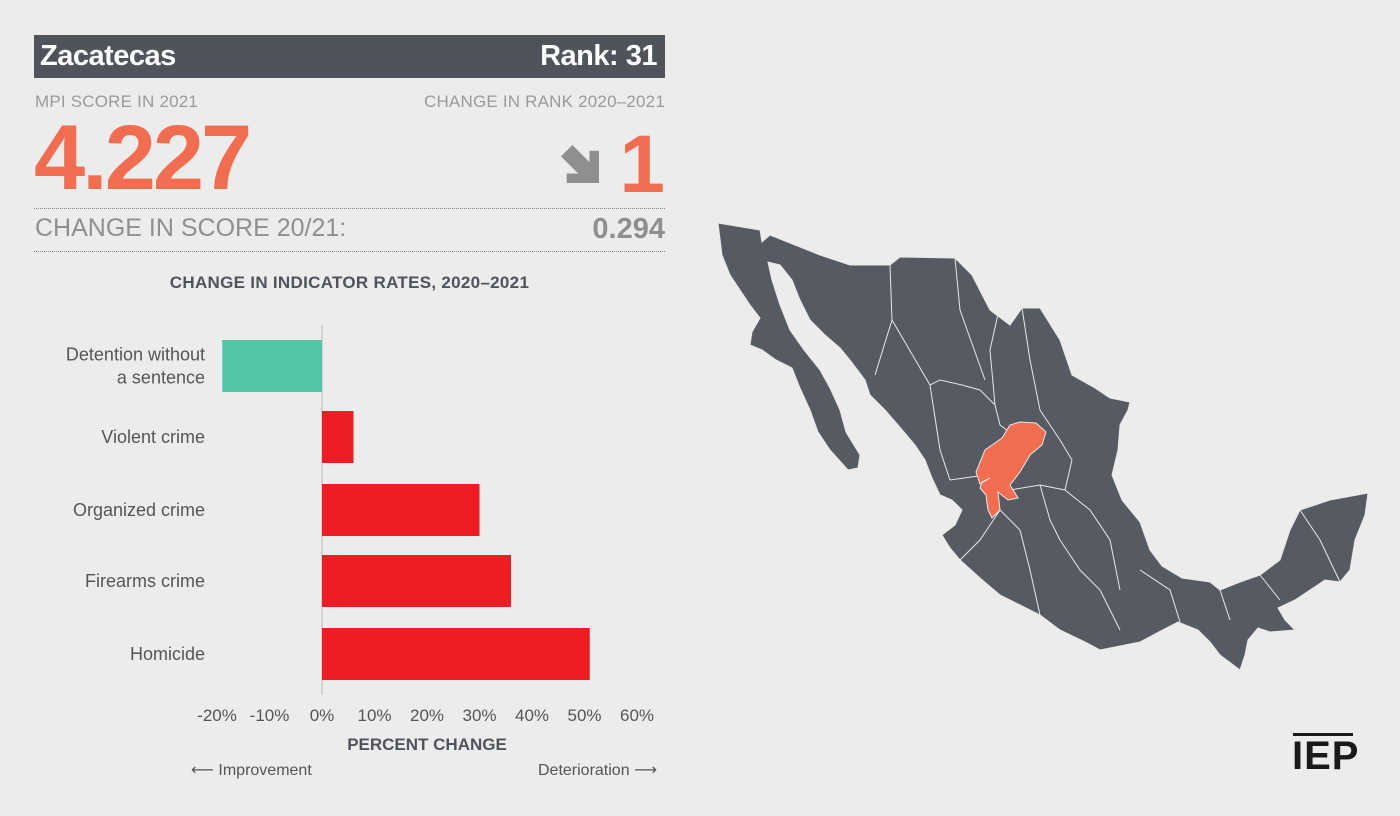 The width and height of the screenshot is (1400, 816). Describe the element at coordinates (427, 744) in the screenshot. I see `x-axis-label: PERCENT CHANGE` at that location.